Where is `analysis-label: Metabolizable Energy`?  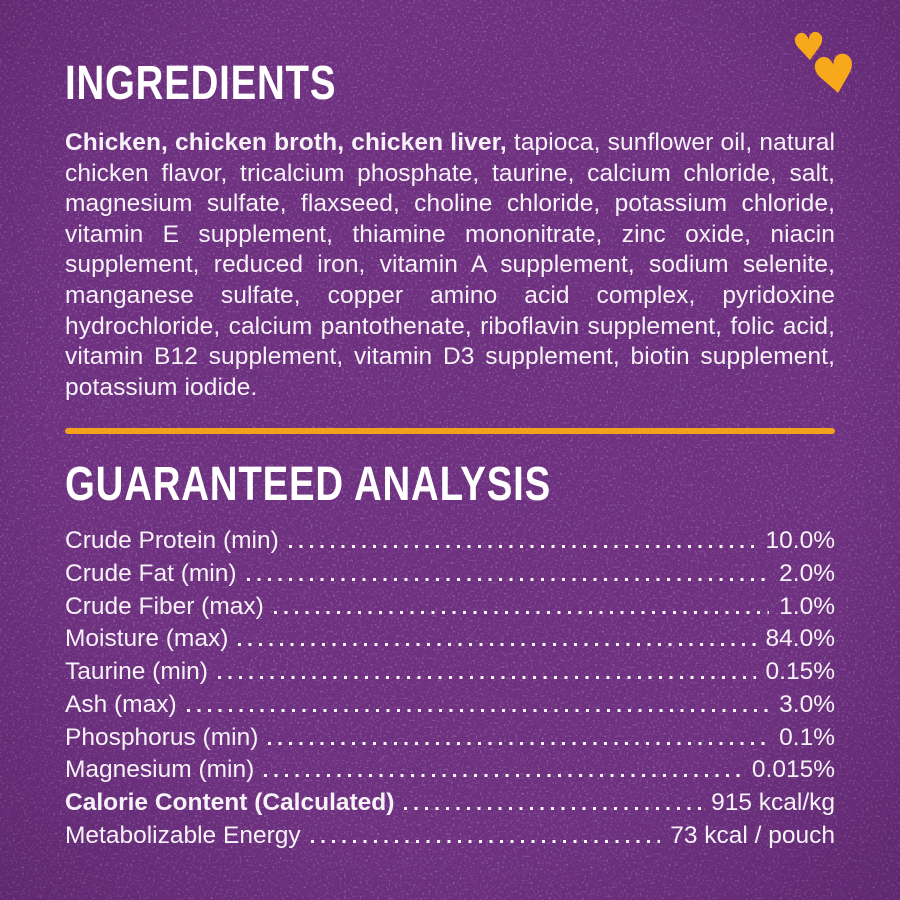
analysis-label: Metabolizable Energy is located at coordinates (183, 835).